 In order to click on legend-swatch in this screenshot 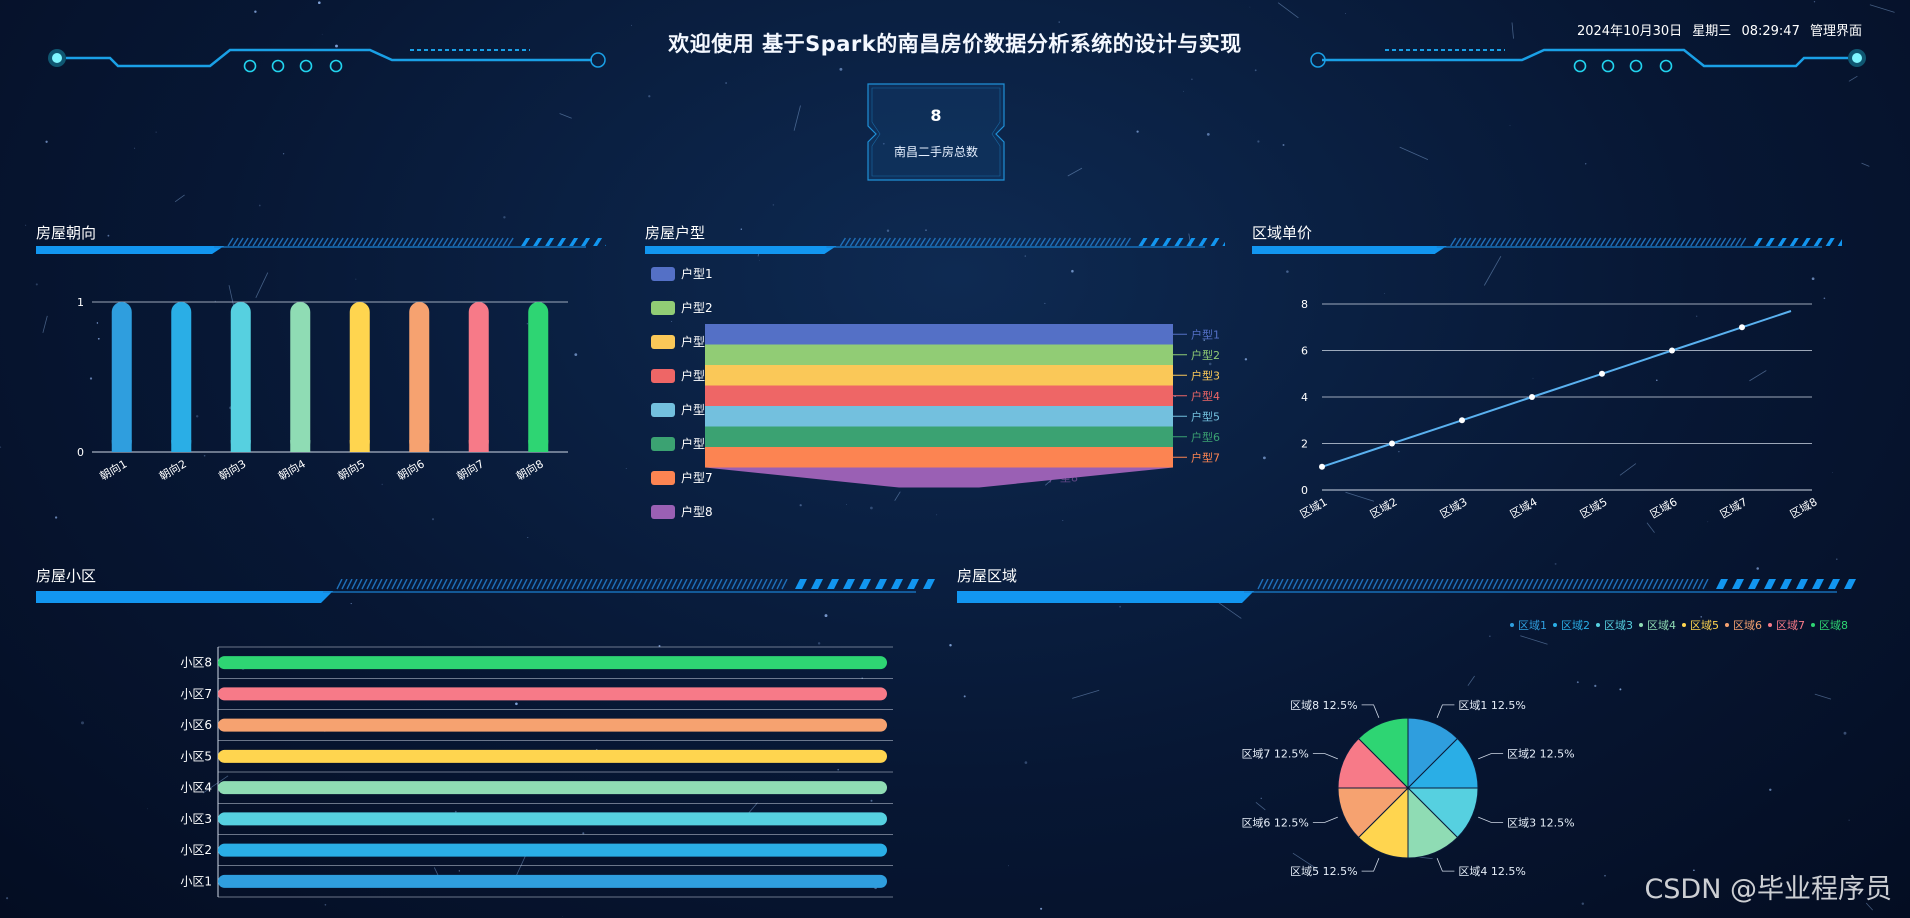, I will do `click(663, 376)`.